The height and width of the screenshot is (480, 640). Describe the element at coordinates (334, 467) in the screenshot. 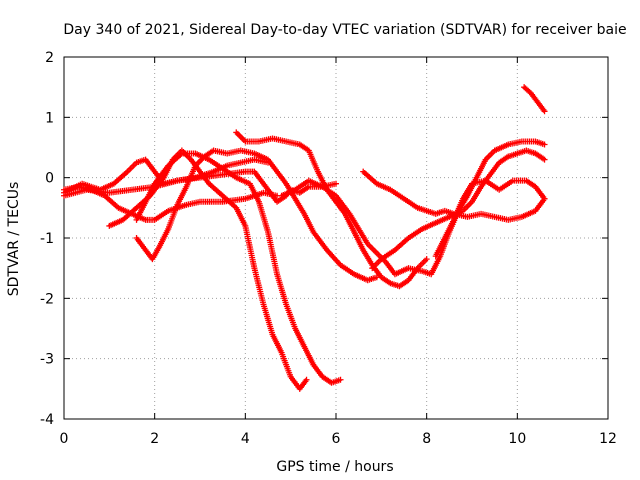

I see `x-axis-label: GPS time / hours` at that location.